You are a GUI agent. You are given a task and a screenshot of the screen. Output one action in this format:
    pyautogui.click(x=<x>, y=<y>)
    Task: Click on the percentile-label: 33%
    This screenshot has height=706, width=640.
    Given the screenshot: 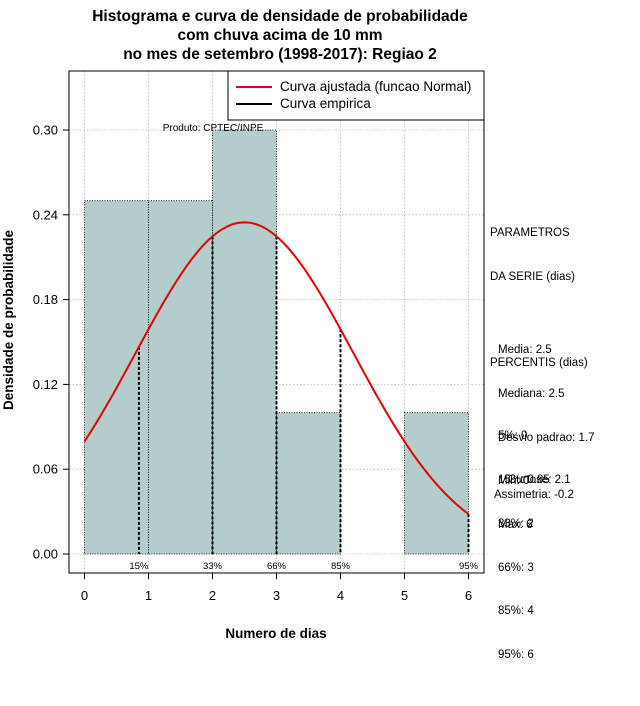 What is the action you would take?
    pyautogui.click(x=213, y=566)
    